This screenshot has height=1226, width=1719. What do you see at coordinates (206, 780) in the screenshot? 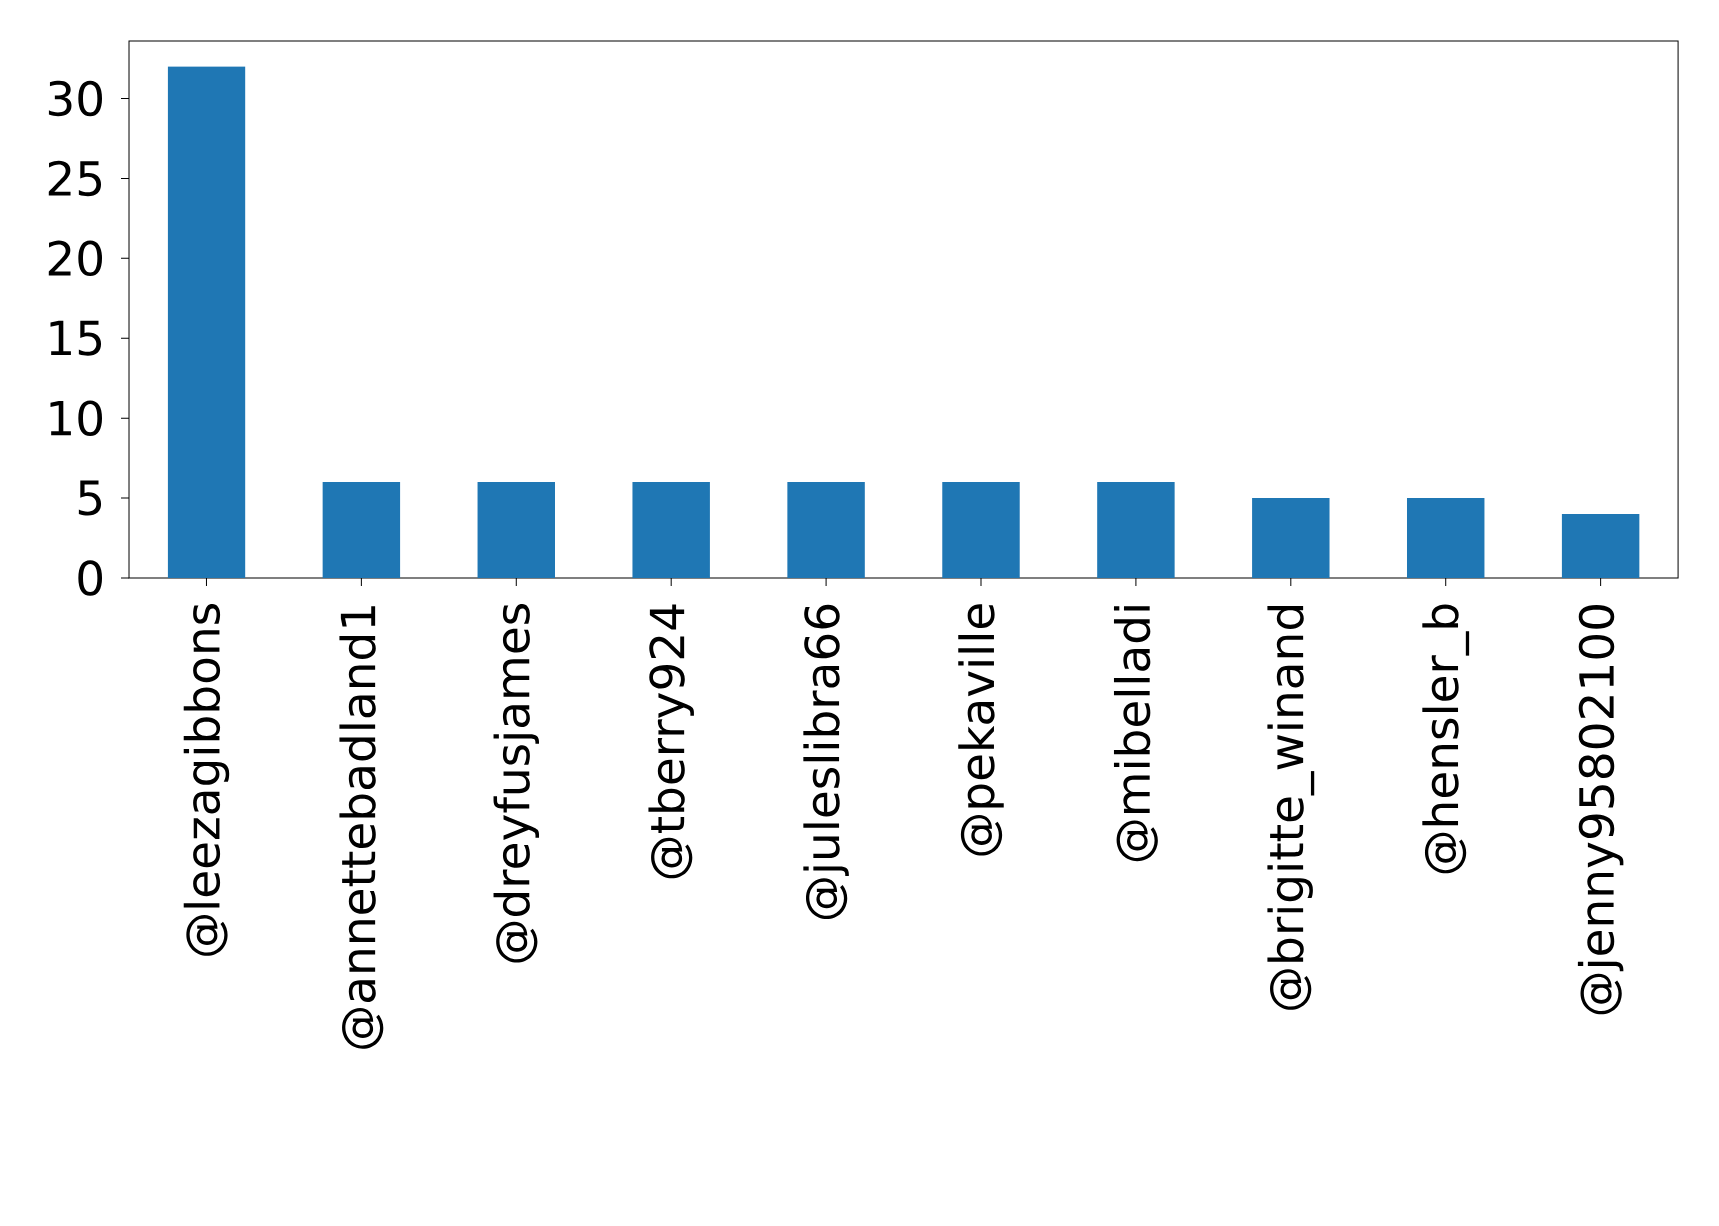
I see `x-tick-label: @leezagibbons` at bounding box center [206, 780].